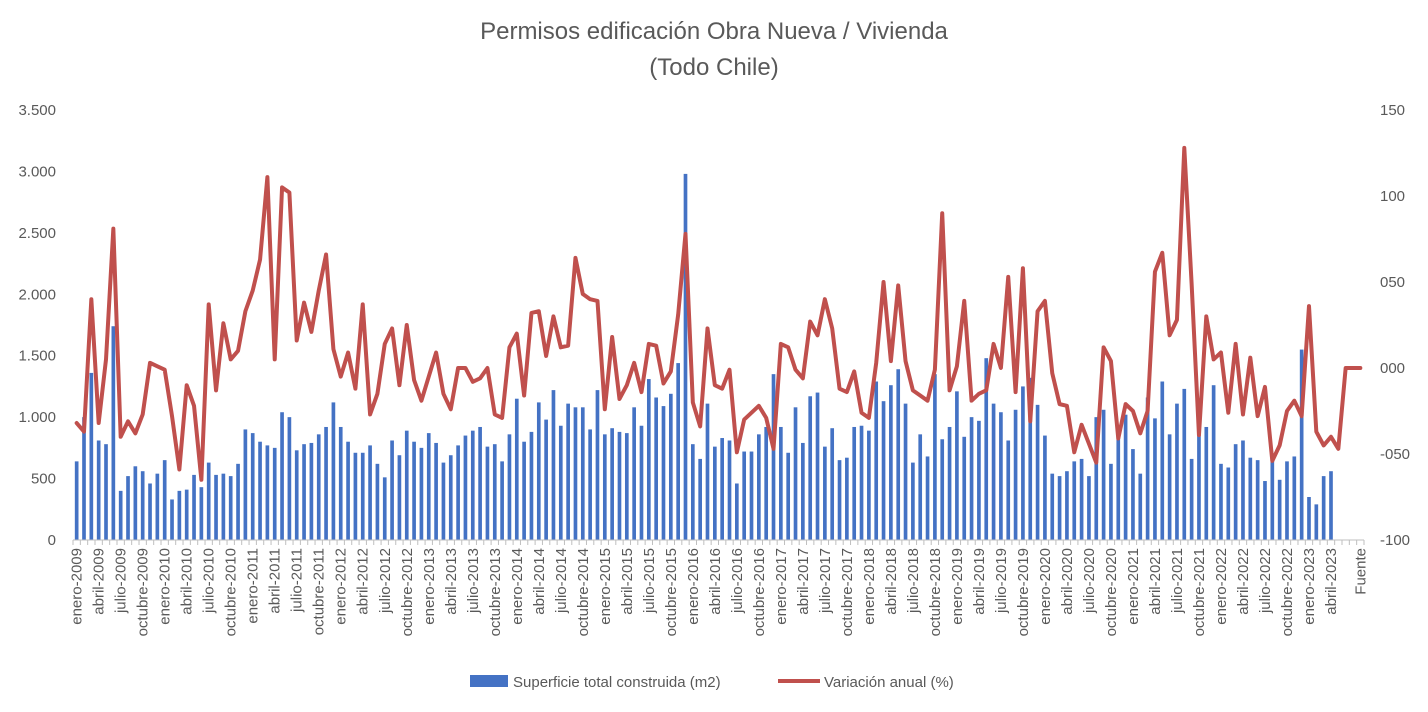 The image size is (1428, 712). I want to click on x-tick-label: julio-2021, so click(1177, 581).